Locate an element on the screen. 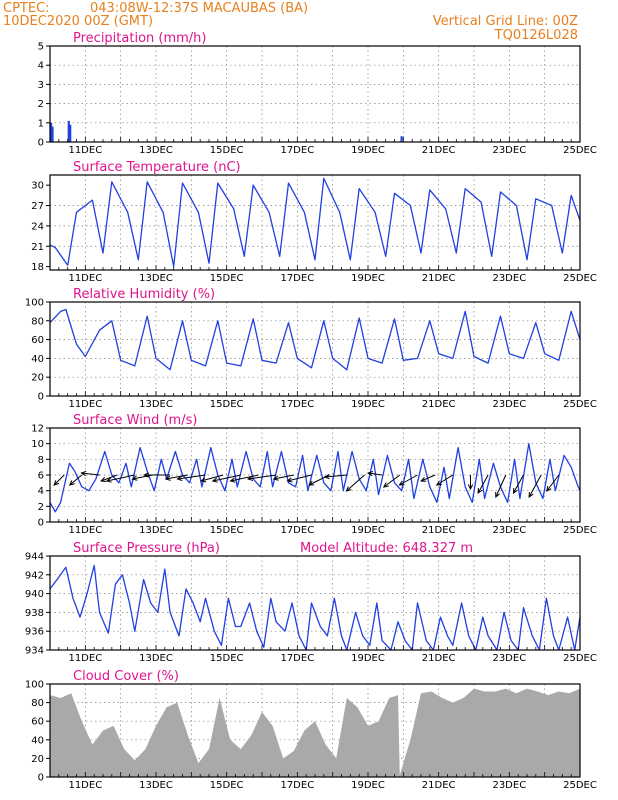  pressure-y-tick-label: 938 is located at coordinates (34, 613).